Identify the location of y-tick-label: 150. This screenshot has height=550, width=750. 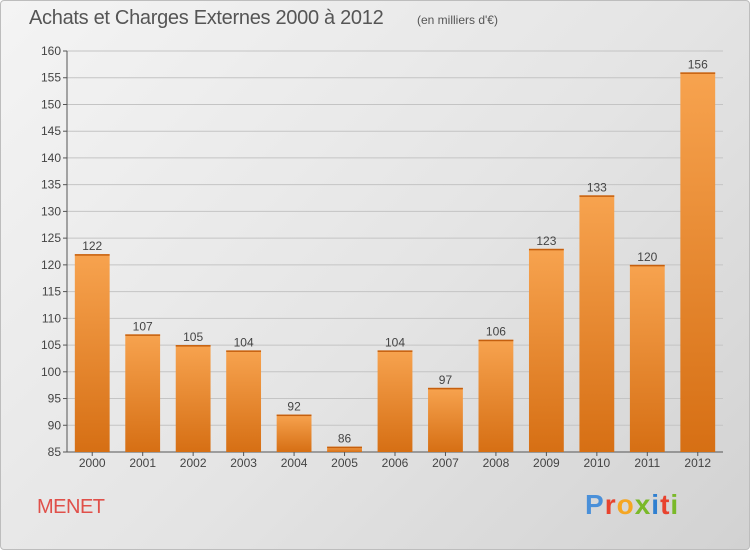
(51, 104).